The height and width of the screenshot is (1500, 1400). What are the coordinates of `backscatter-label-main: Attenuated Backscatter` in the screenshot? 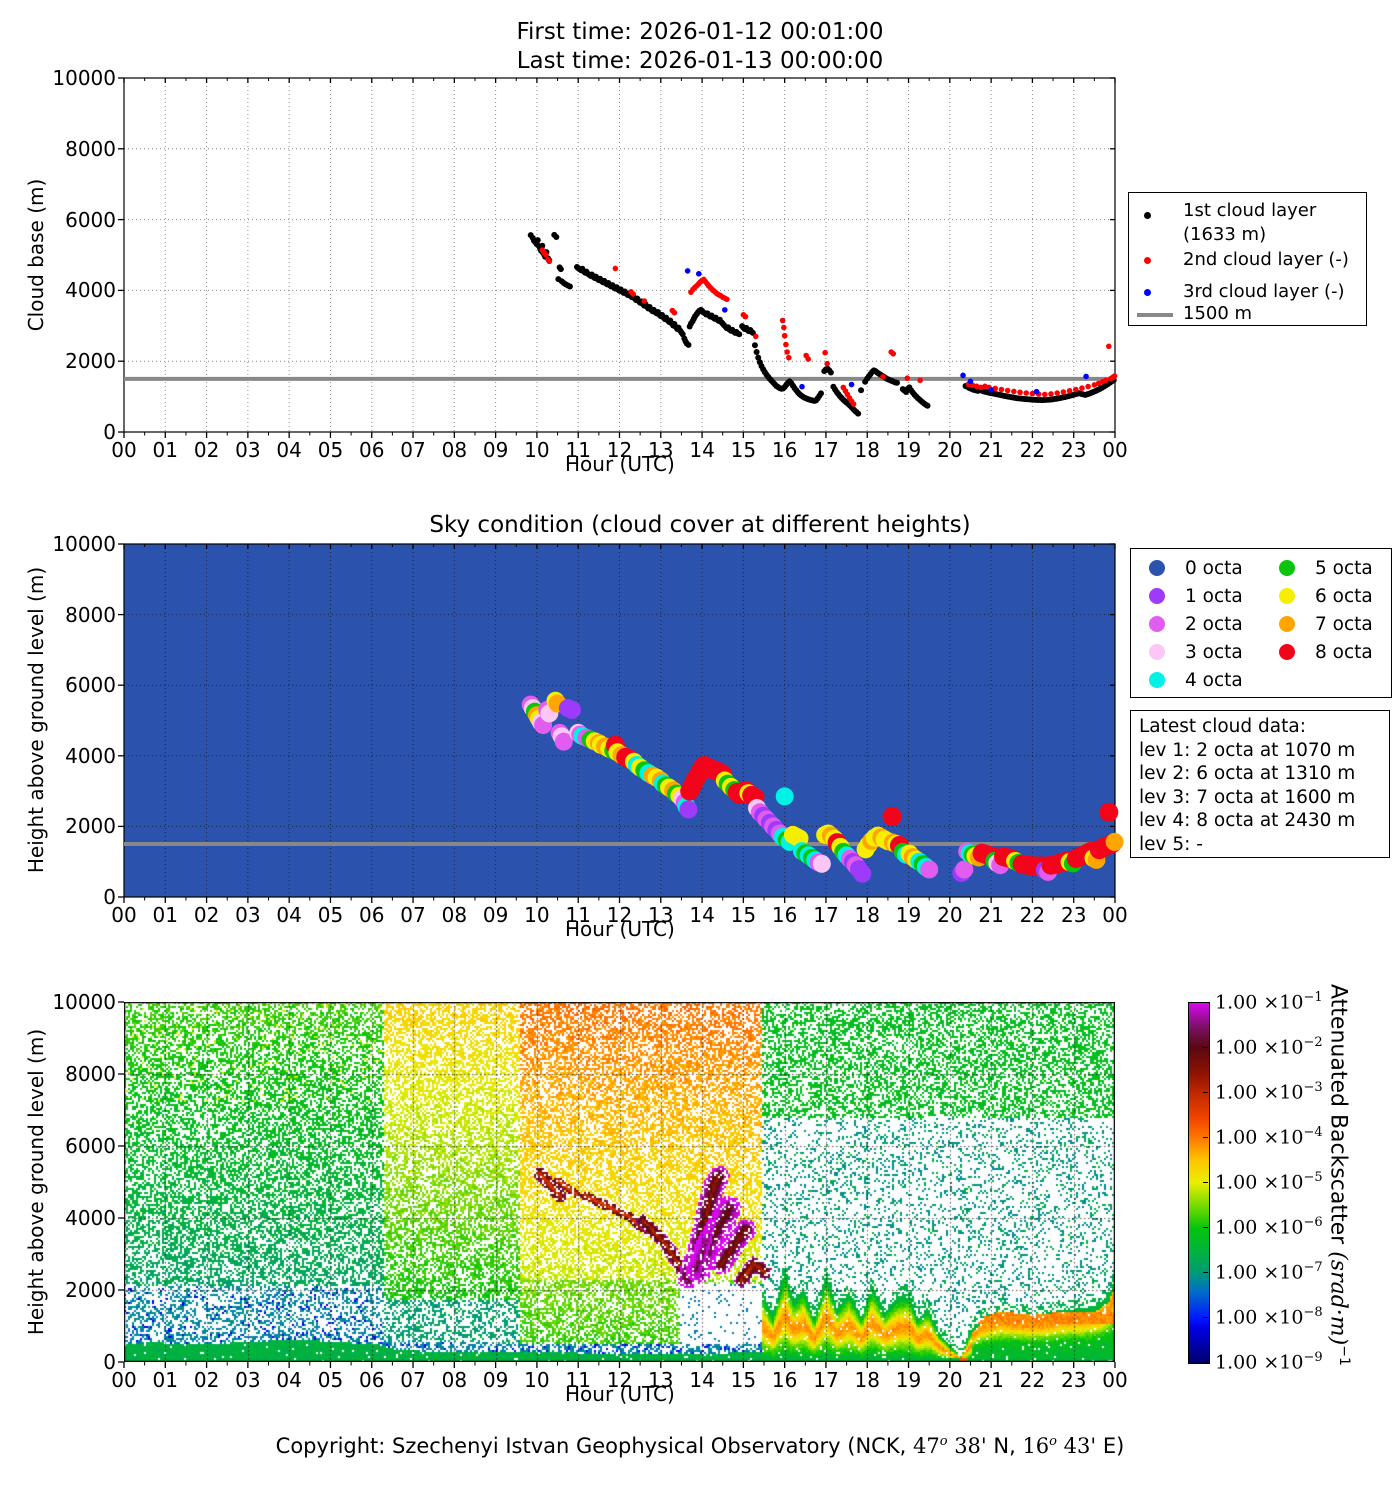 It's located at (1338, 1118).